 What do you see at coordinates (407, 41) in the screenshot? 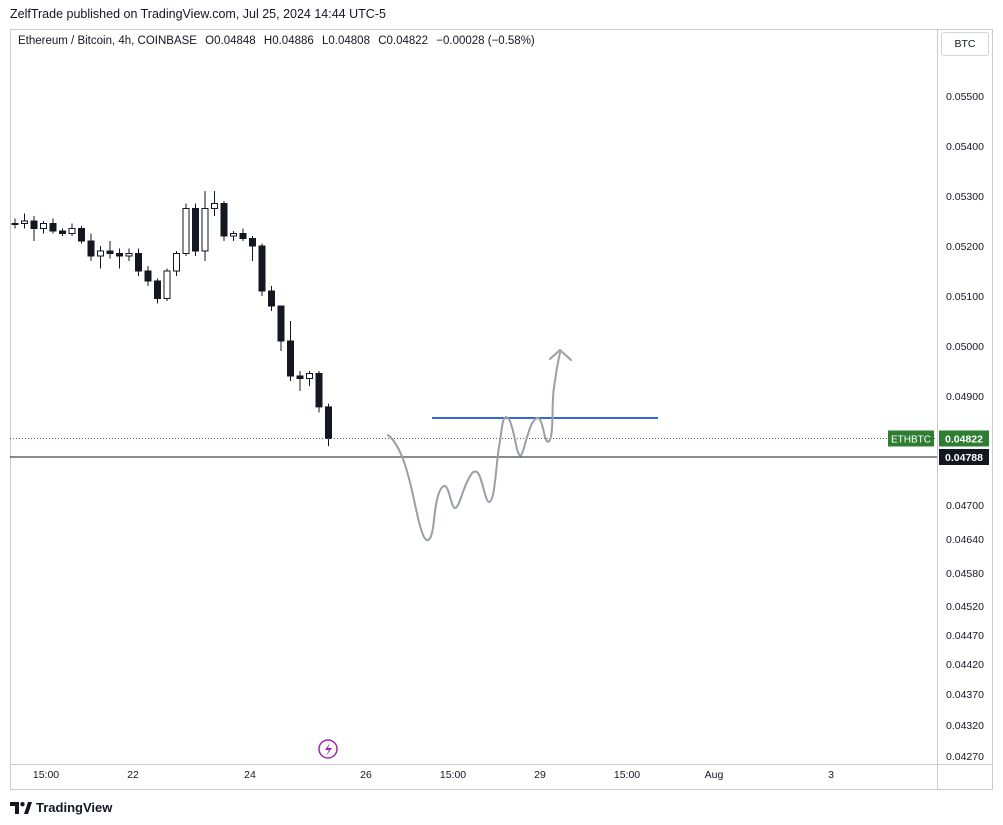
I see `close-value: 0.04822` at bounding box center [407, 41].